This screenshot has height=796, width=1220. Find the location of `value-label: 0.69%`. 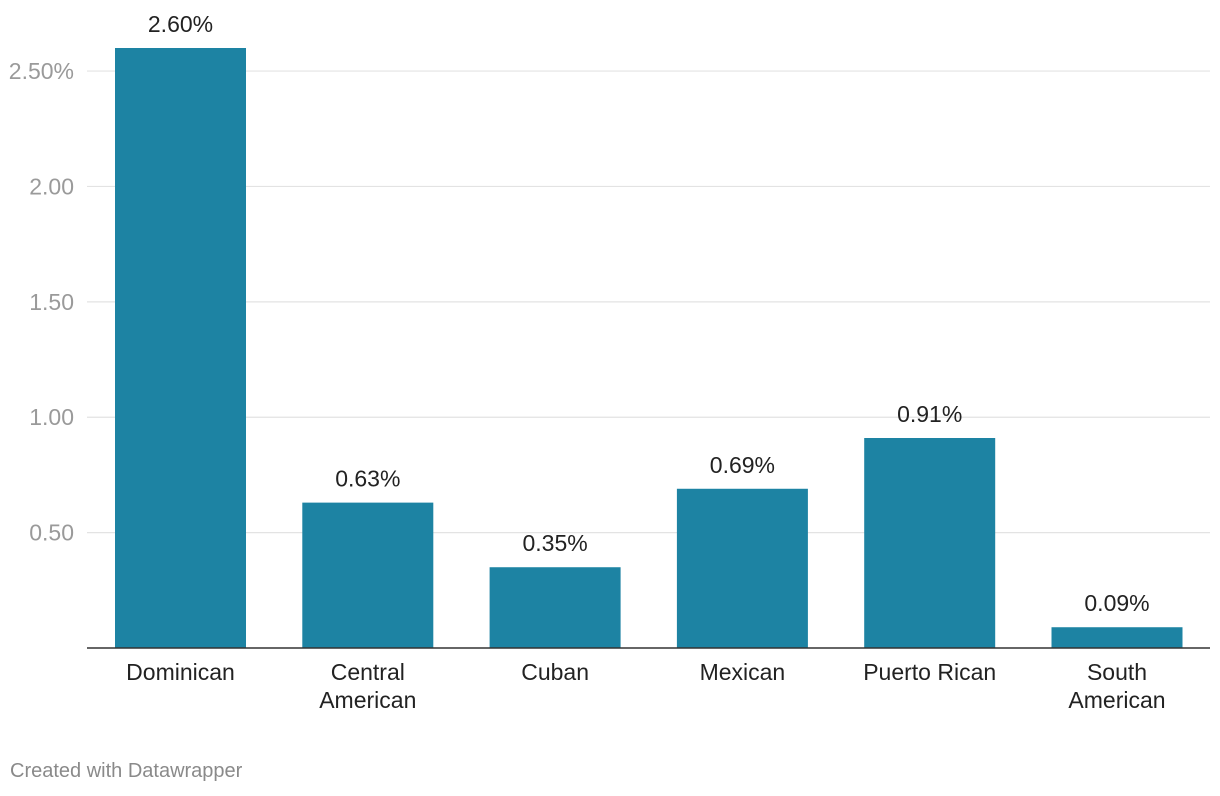

value-label: 0.69% is located at coordinates (742, 465).